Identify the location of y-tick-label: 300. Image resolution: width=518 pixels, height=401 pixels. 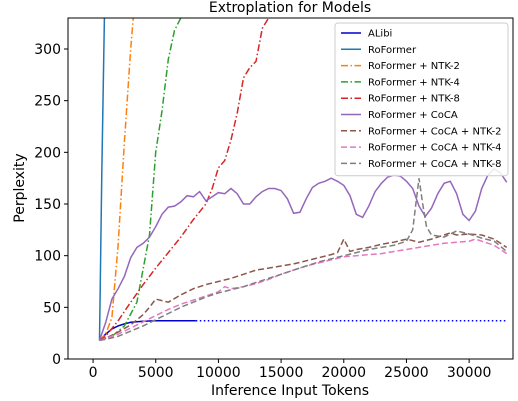
(47, 50).